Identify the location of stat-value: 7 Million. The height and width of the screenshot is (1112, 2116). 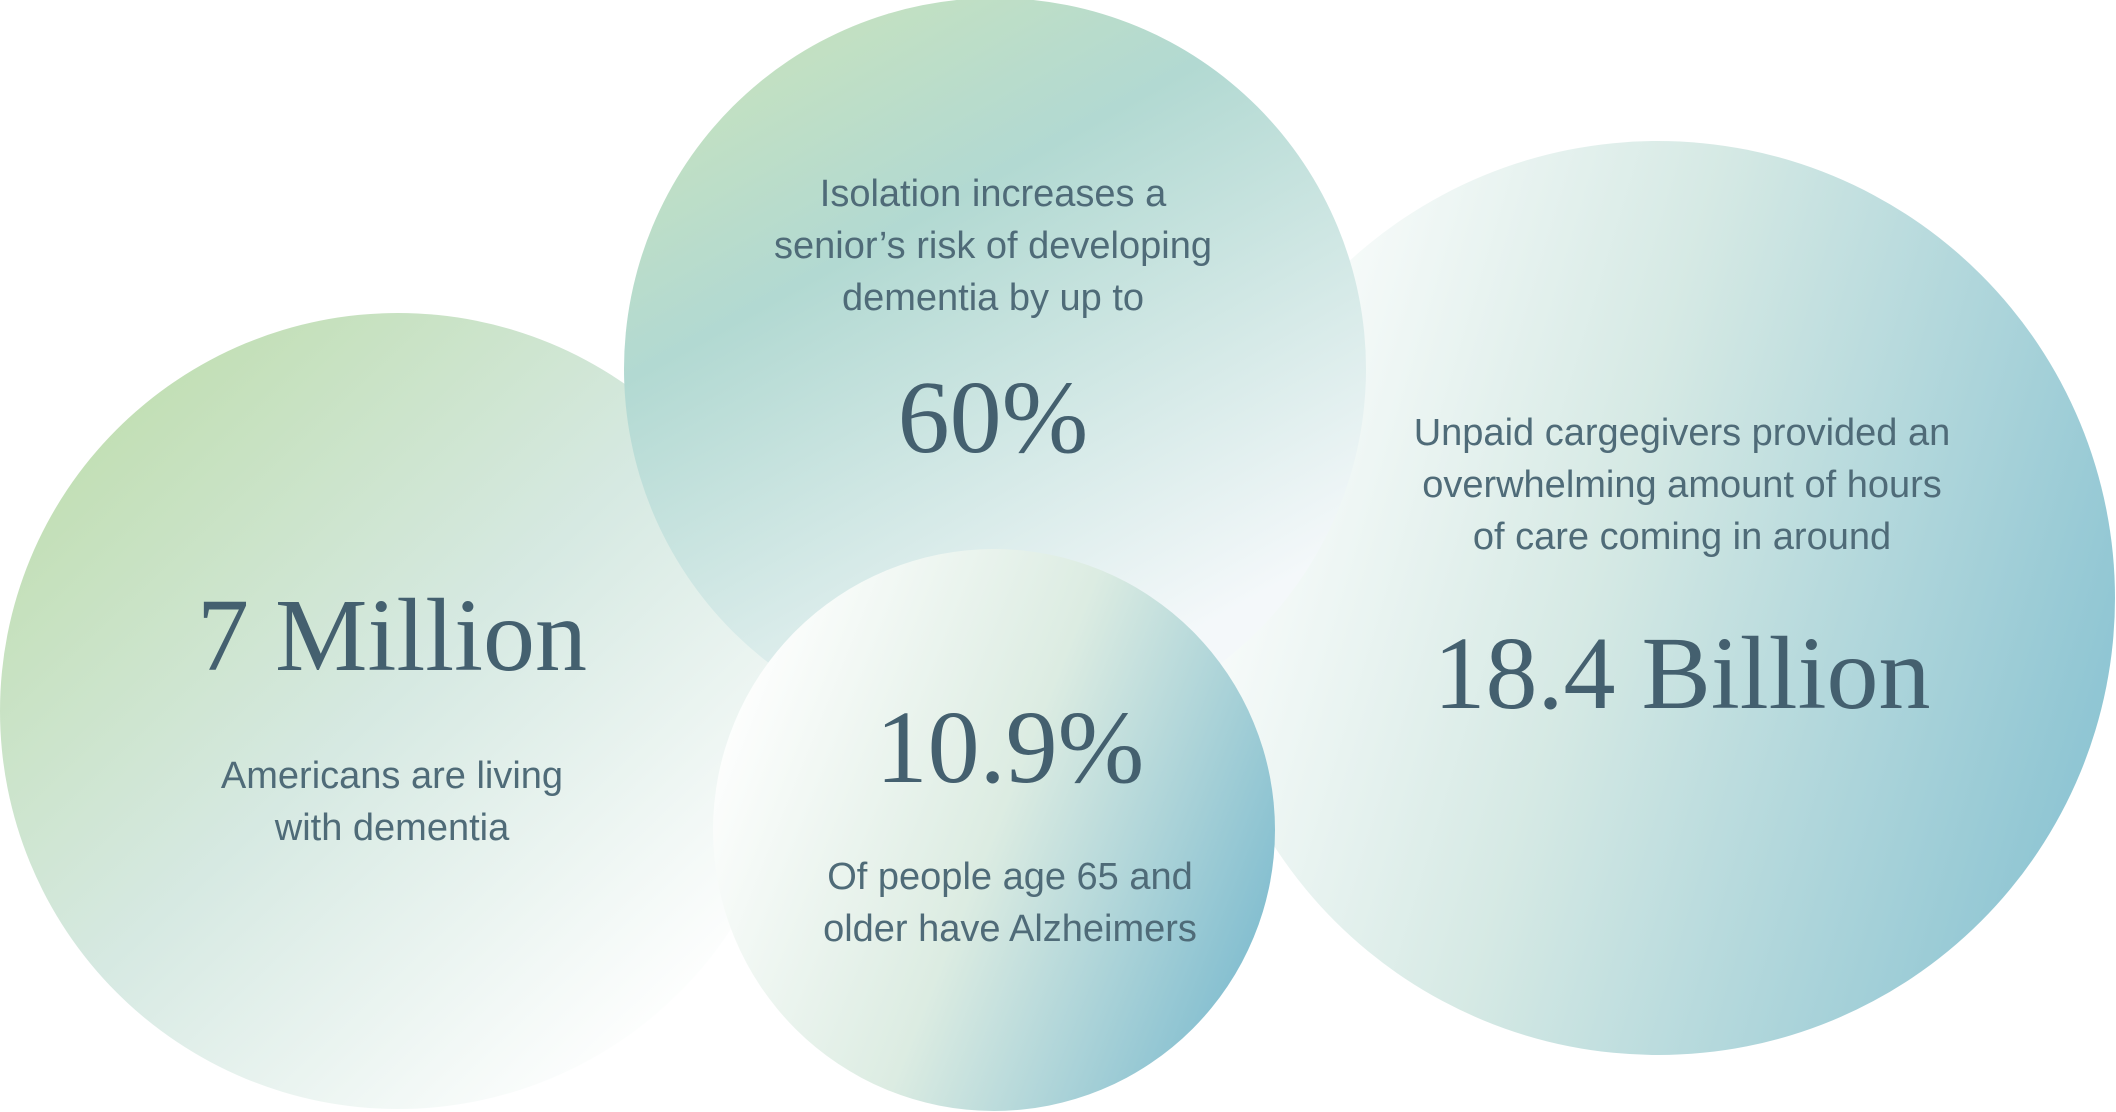
(392, 635).